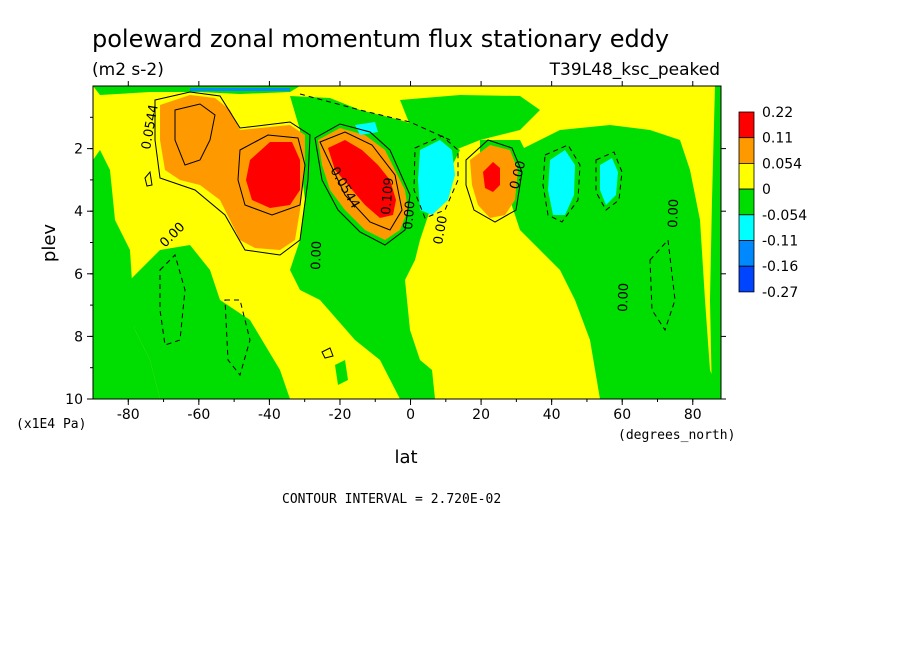 The image size is (904, 654). I want to click on colorbar-label: 0.11, so click(777, 139).